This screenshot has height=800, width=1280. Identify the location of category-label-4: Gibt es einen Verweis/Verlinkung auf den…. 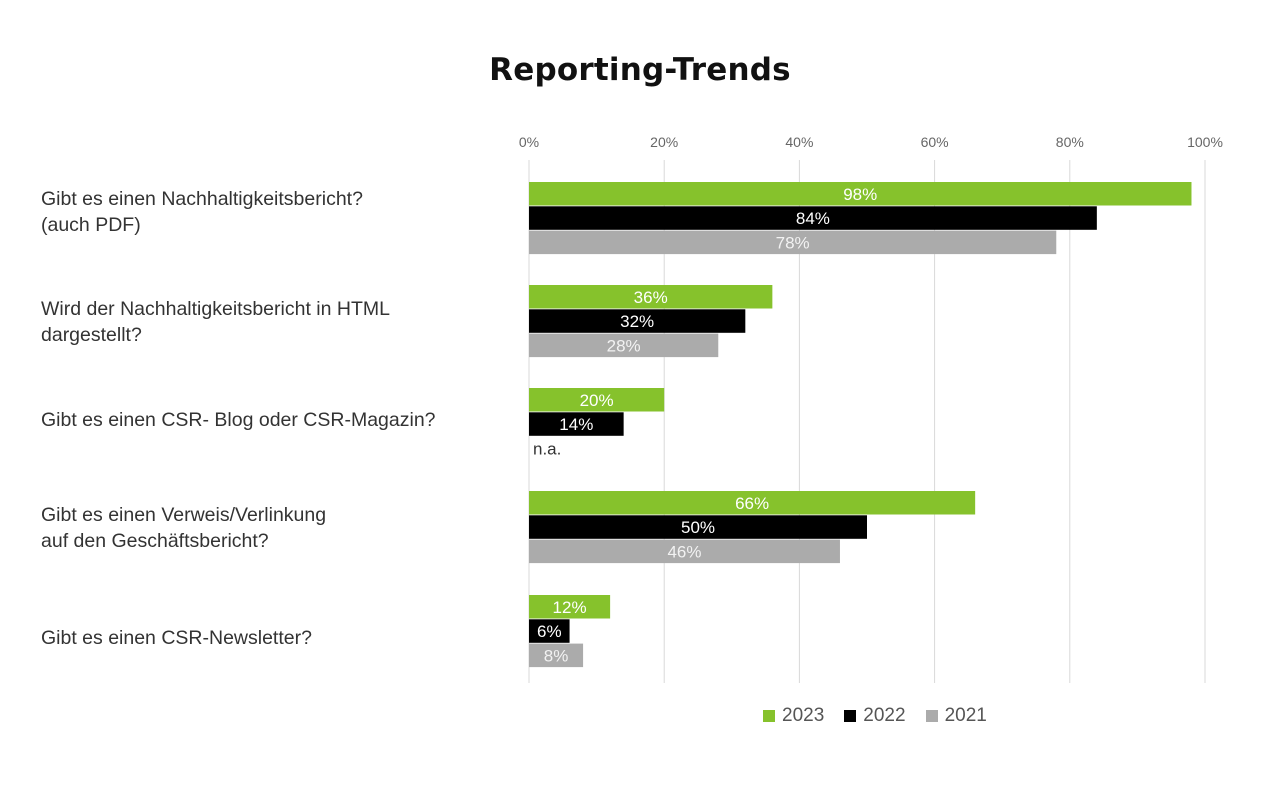
(184, 528).